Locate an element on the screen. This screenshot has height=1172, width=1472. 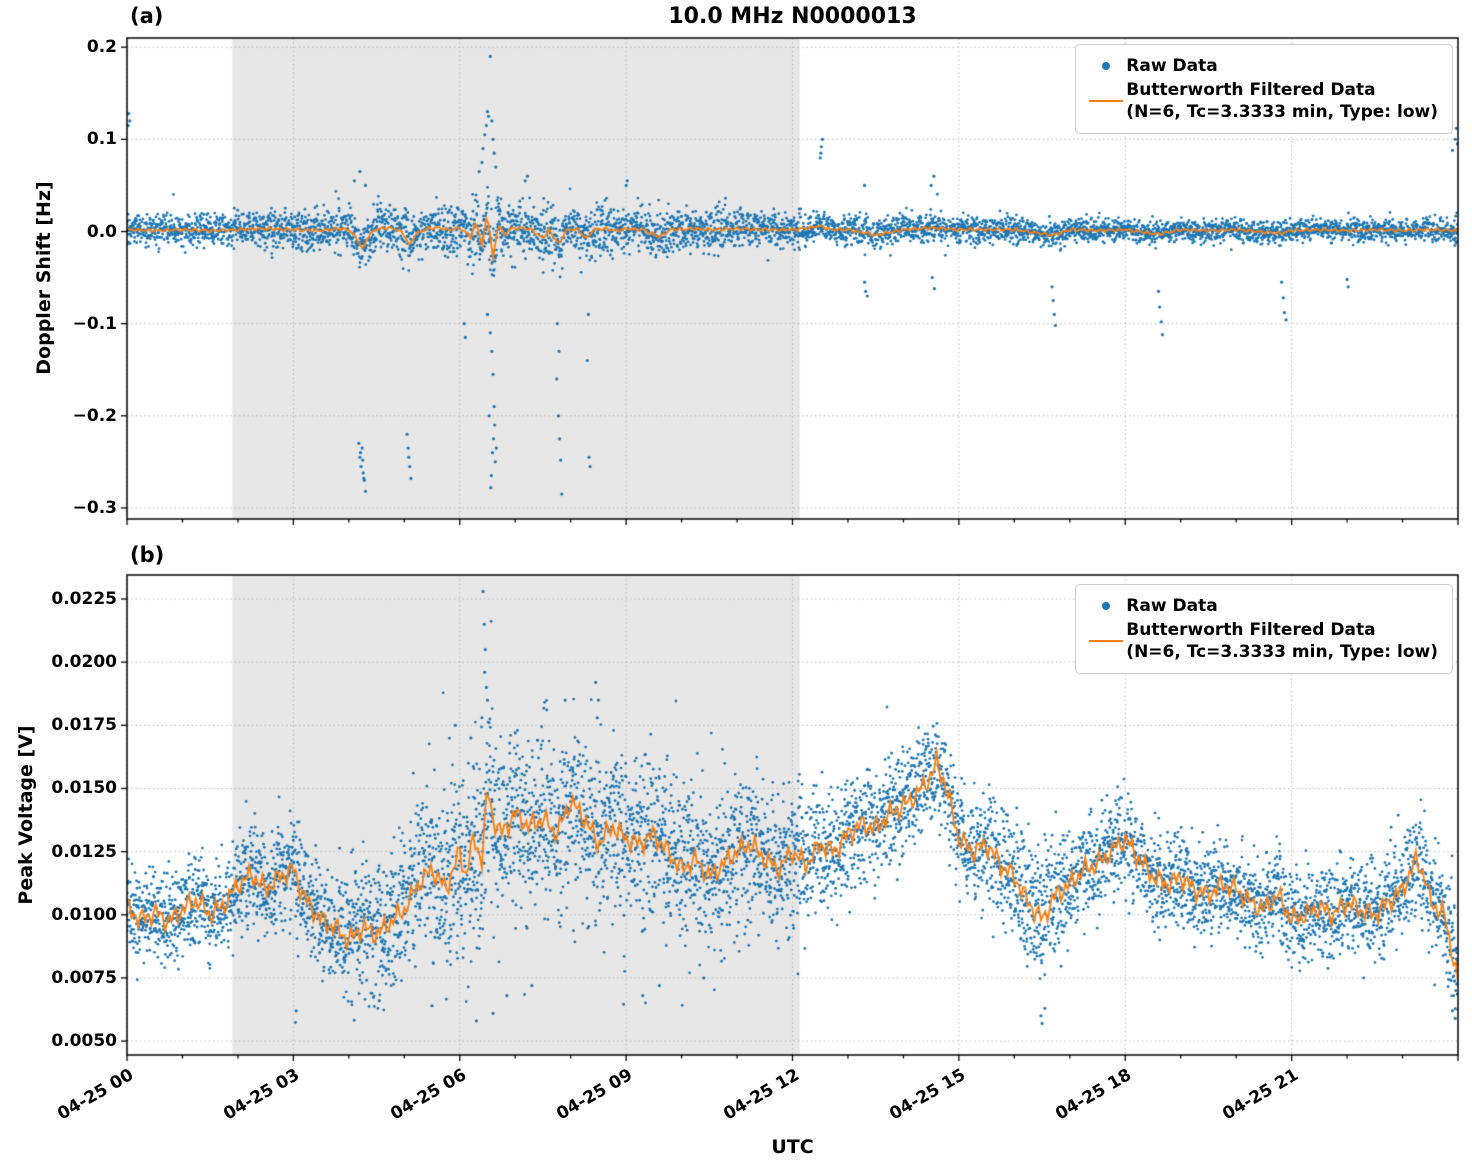
panel-a-ytick-label: −0.2 is located at coordinates (94, 415).